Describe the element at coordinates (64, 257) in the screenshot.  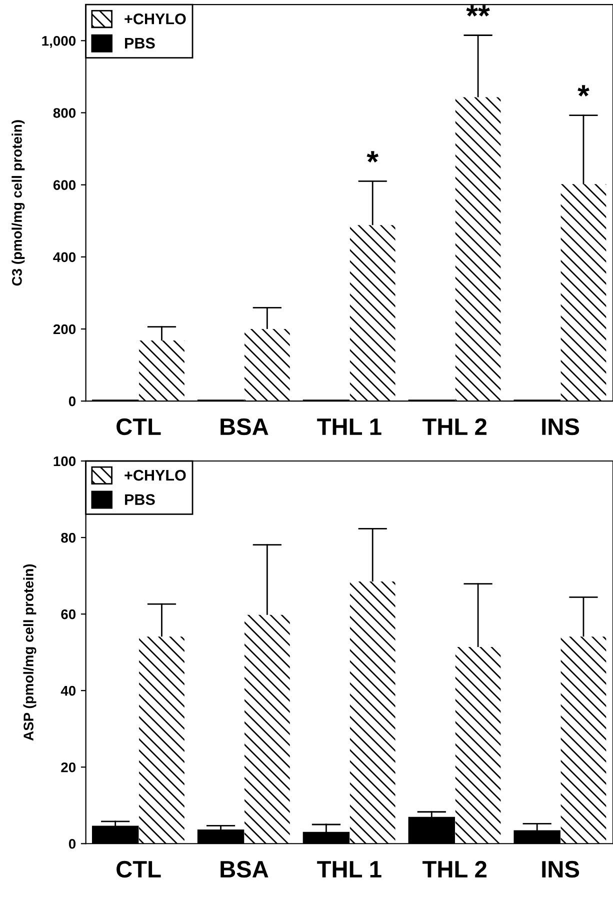
I see `y-tick-label: 400` at that location.